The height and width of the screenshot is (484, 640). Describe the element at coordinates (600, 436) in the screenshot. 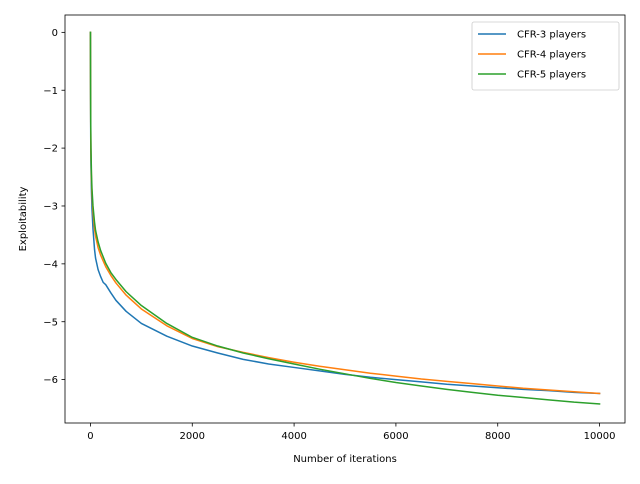

I see `x-tick-label: 10000` at that location.